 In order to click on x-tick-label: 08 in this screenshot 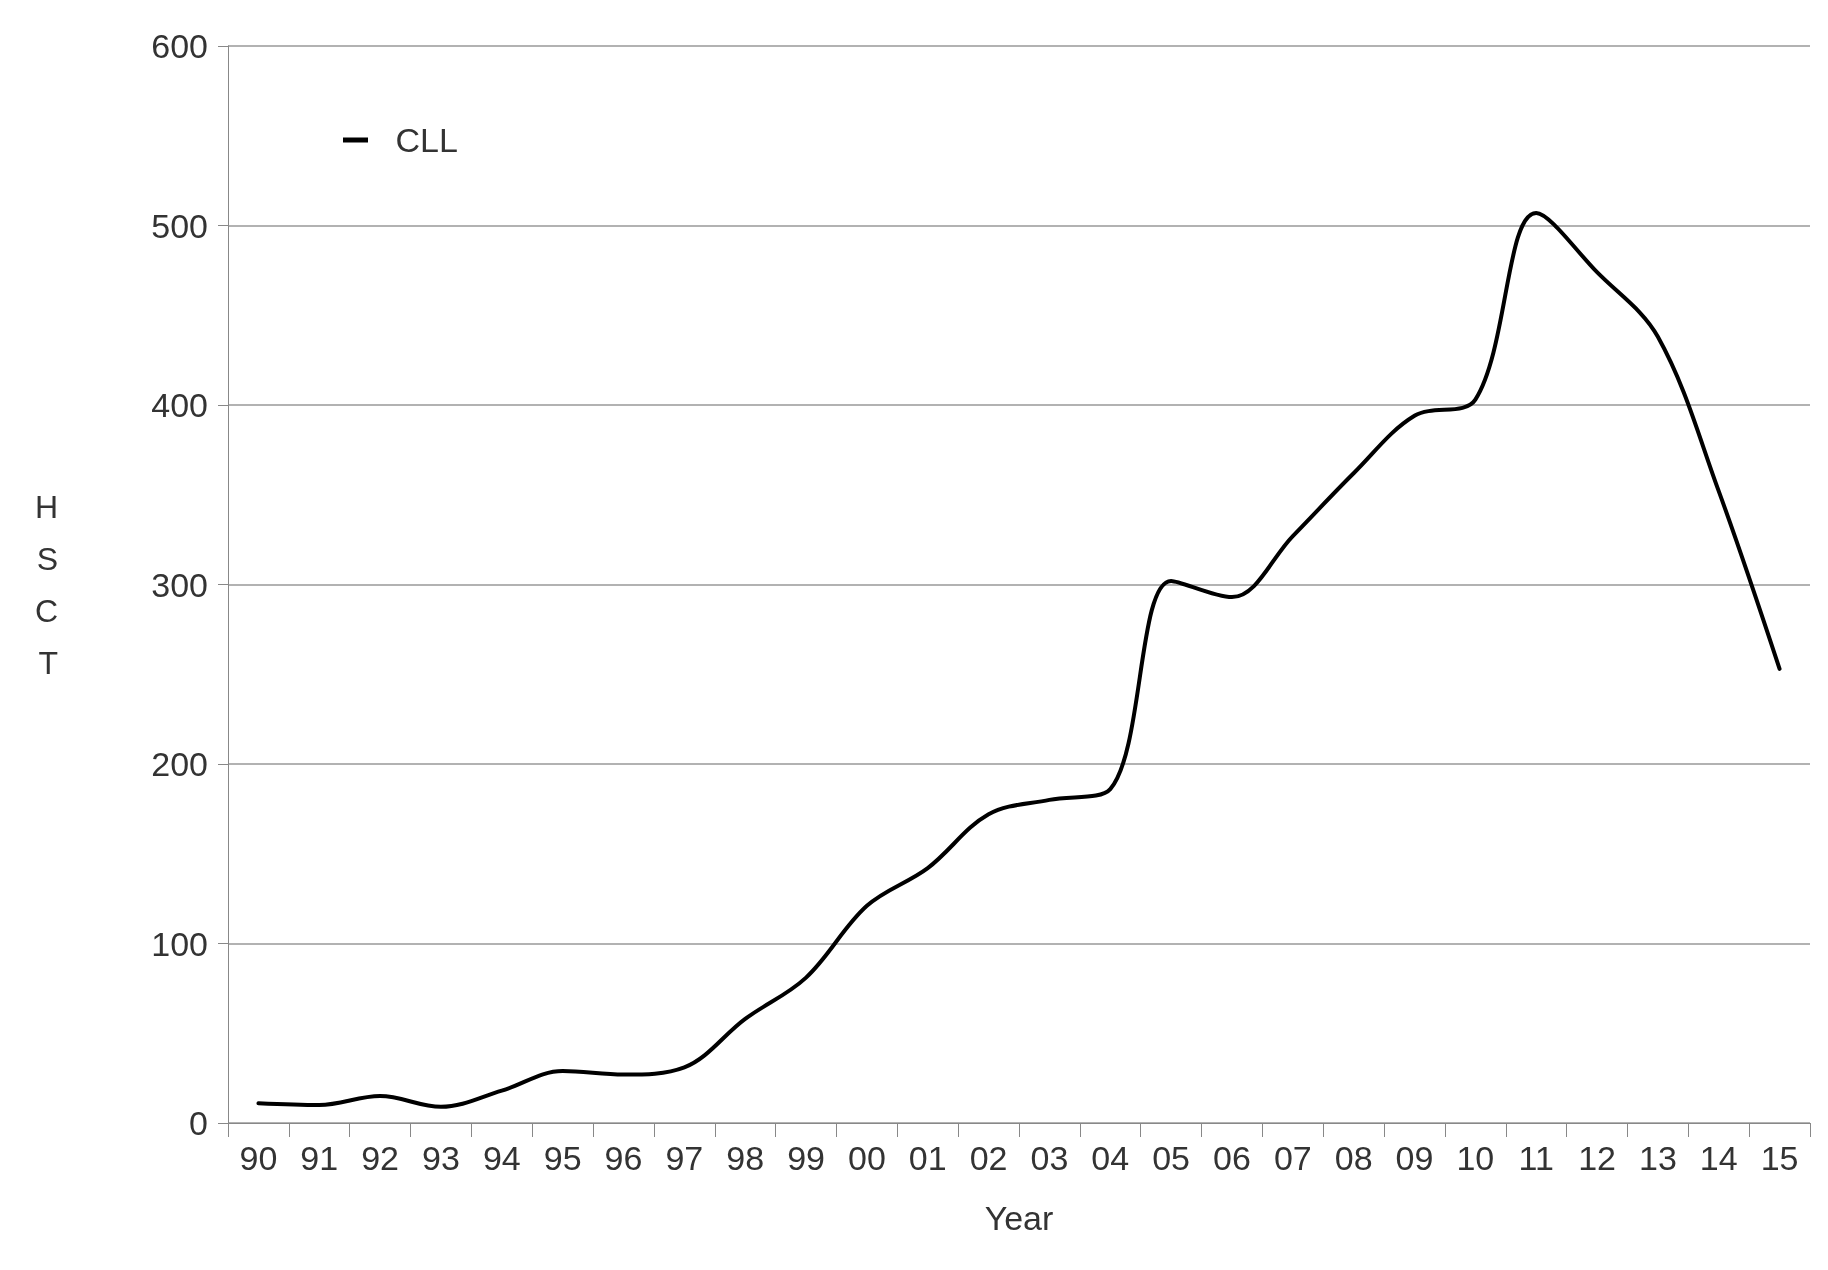, I will do `click(1353, 1158)`.